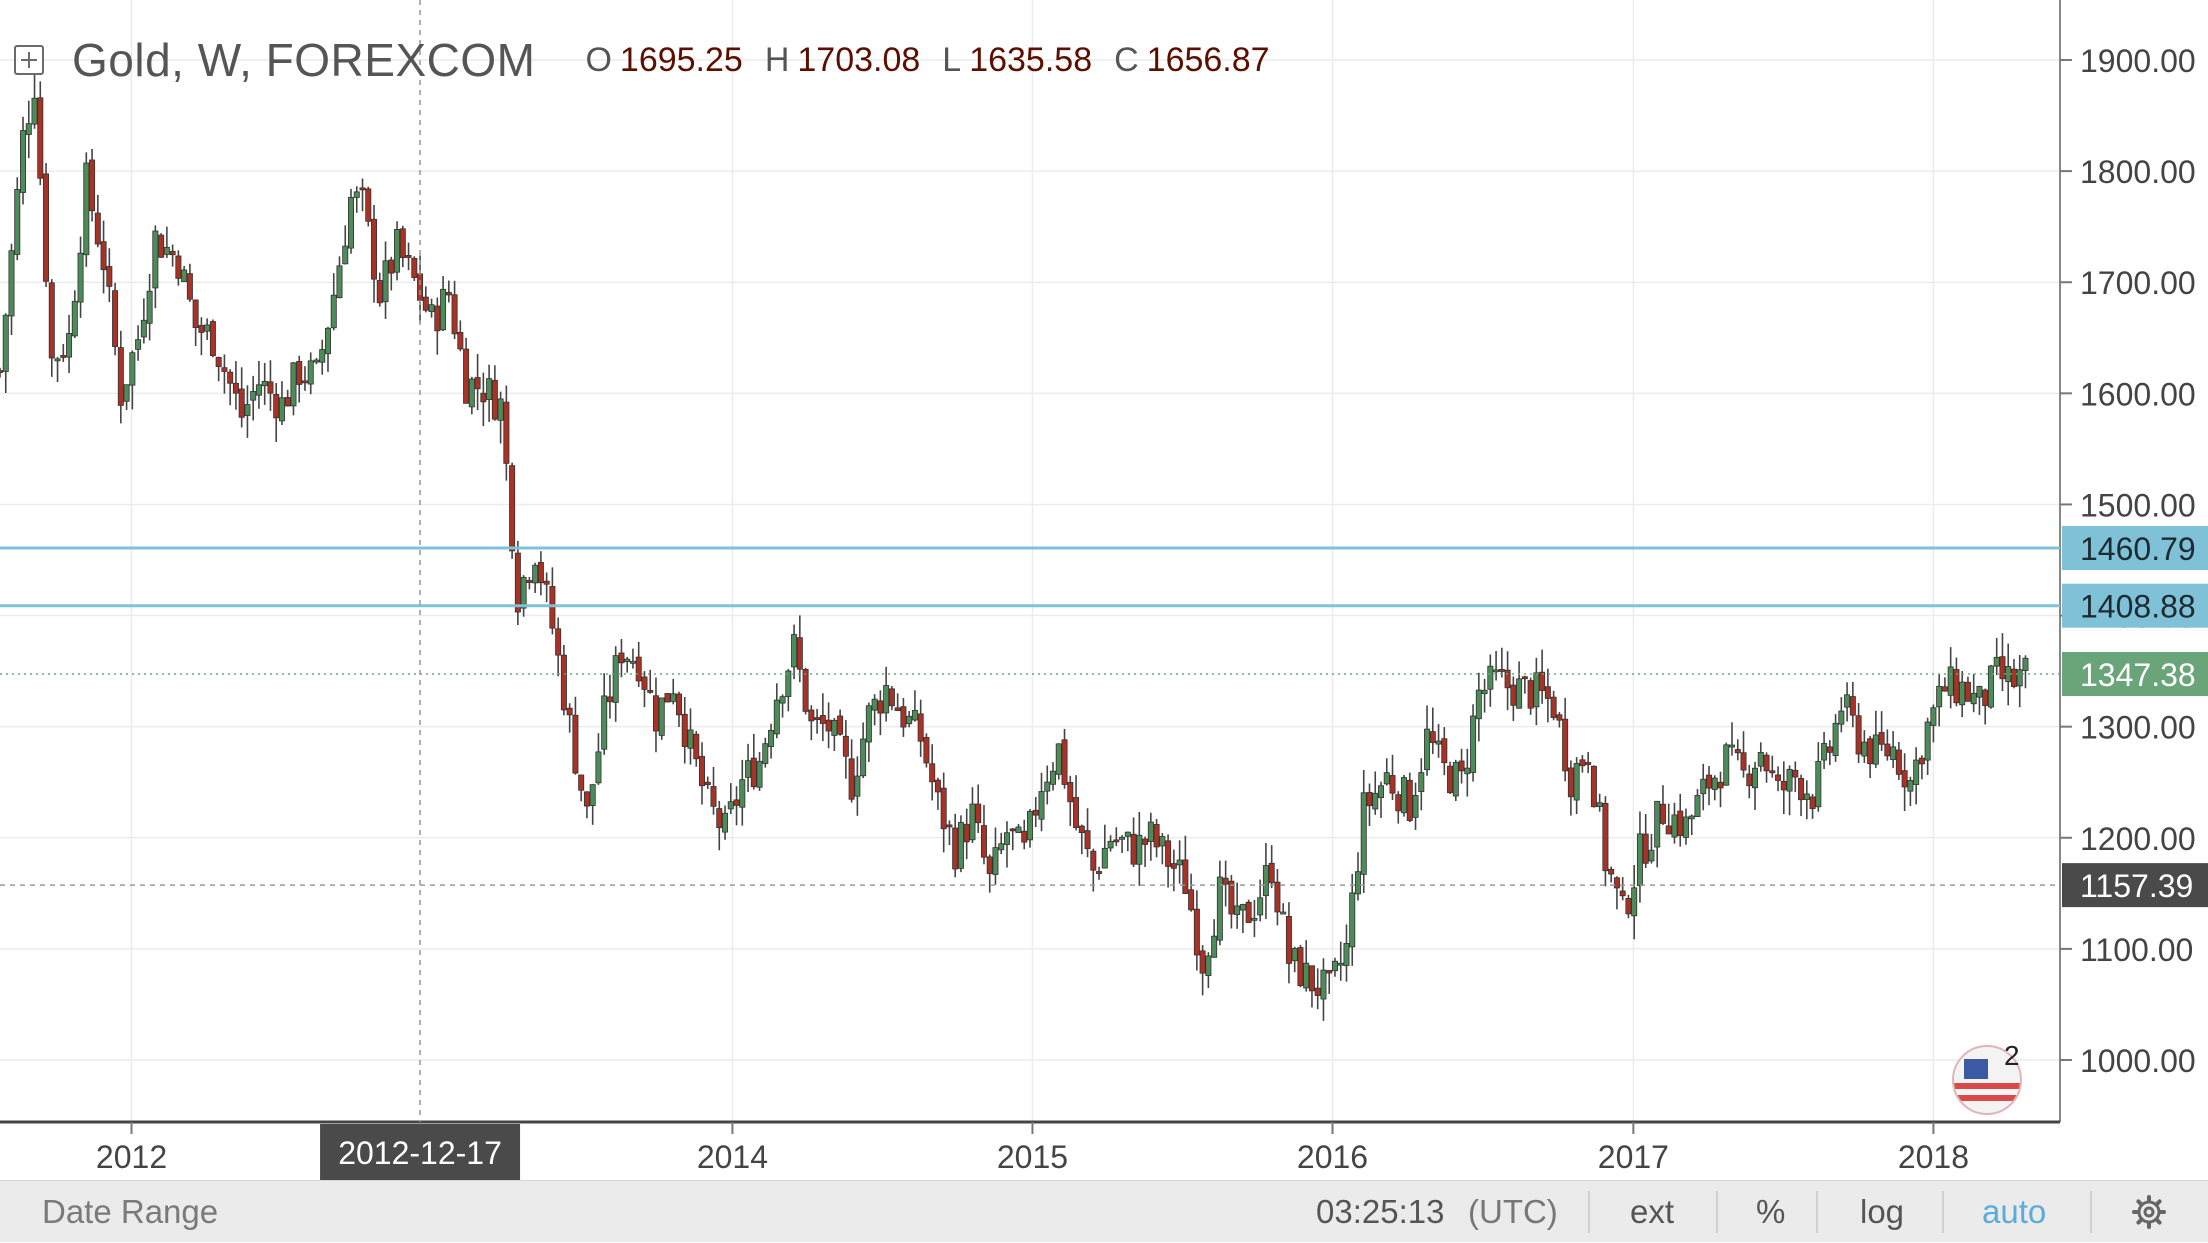  I want to click on level-price-tag, so click(2135, 605).